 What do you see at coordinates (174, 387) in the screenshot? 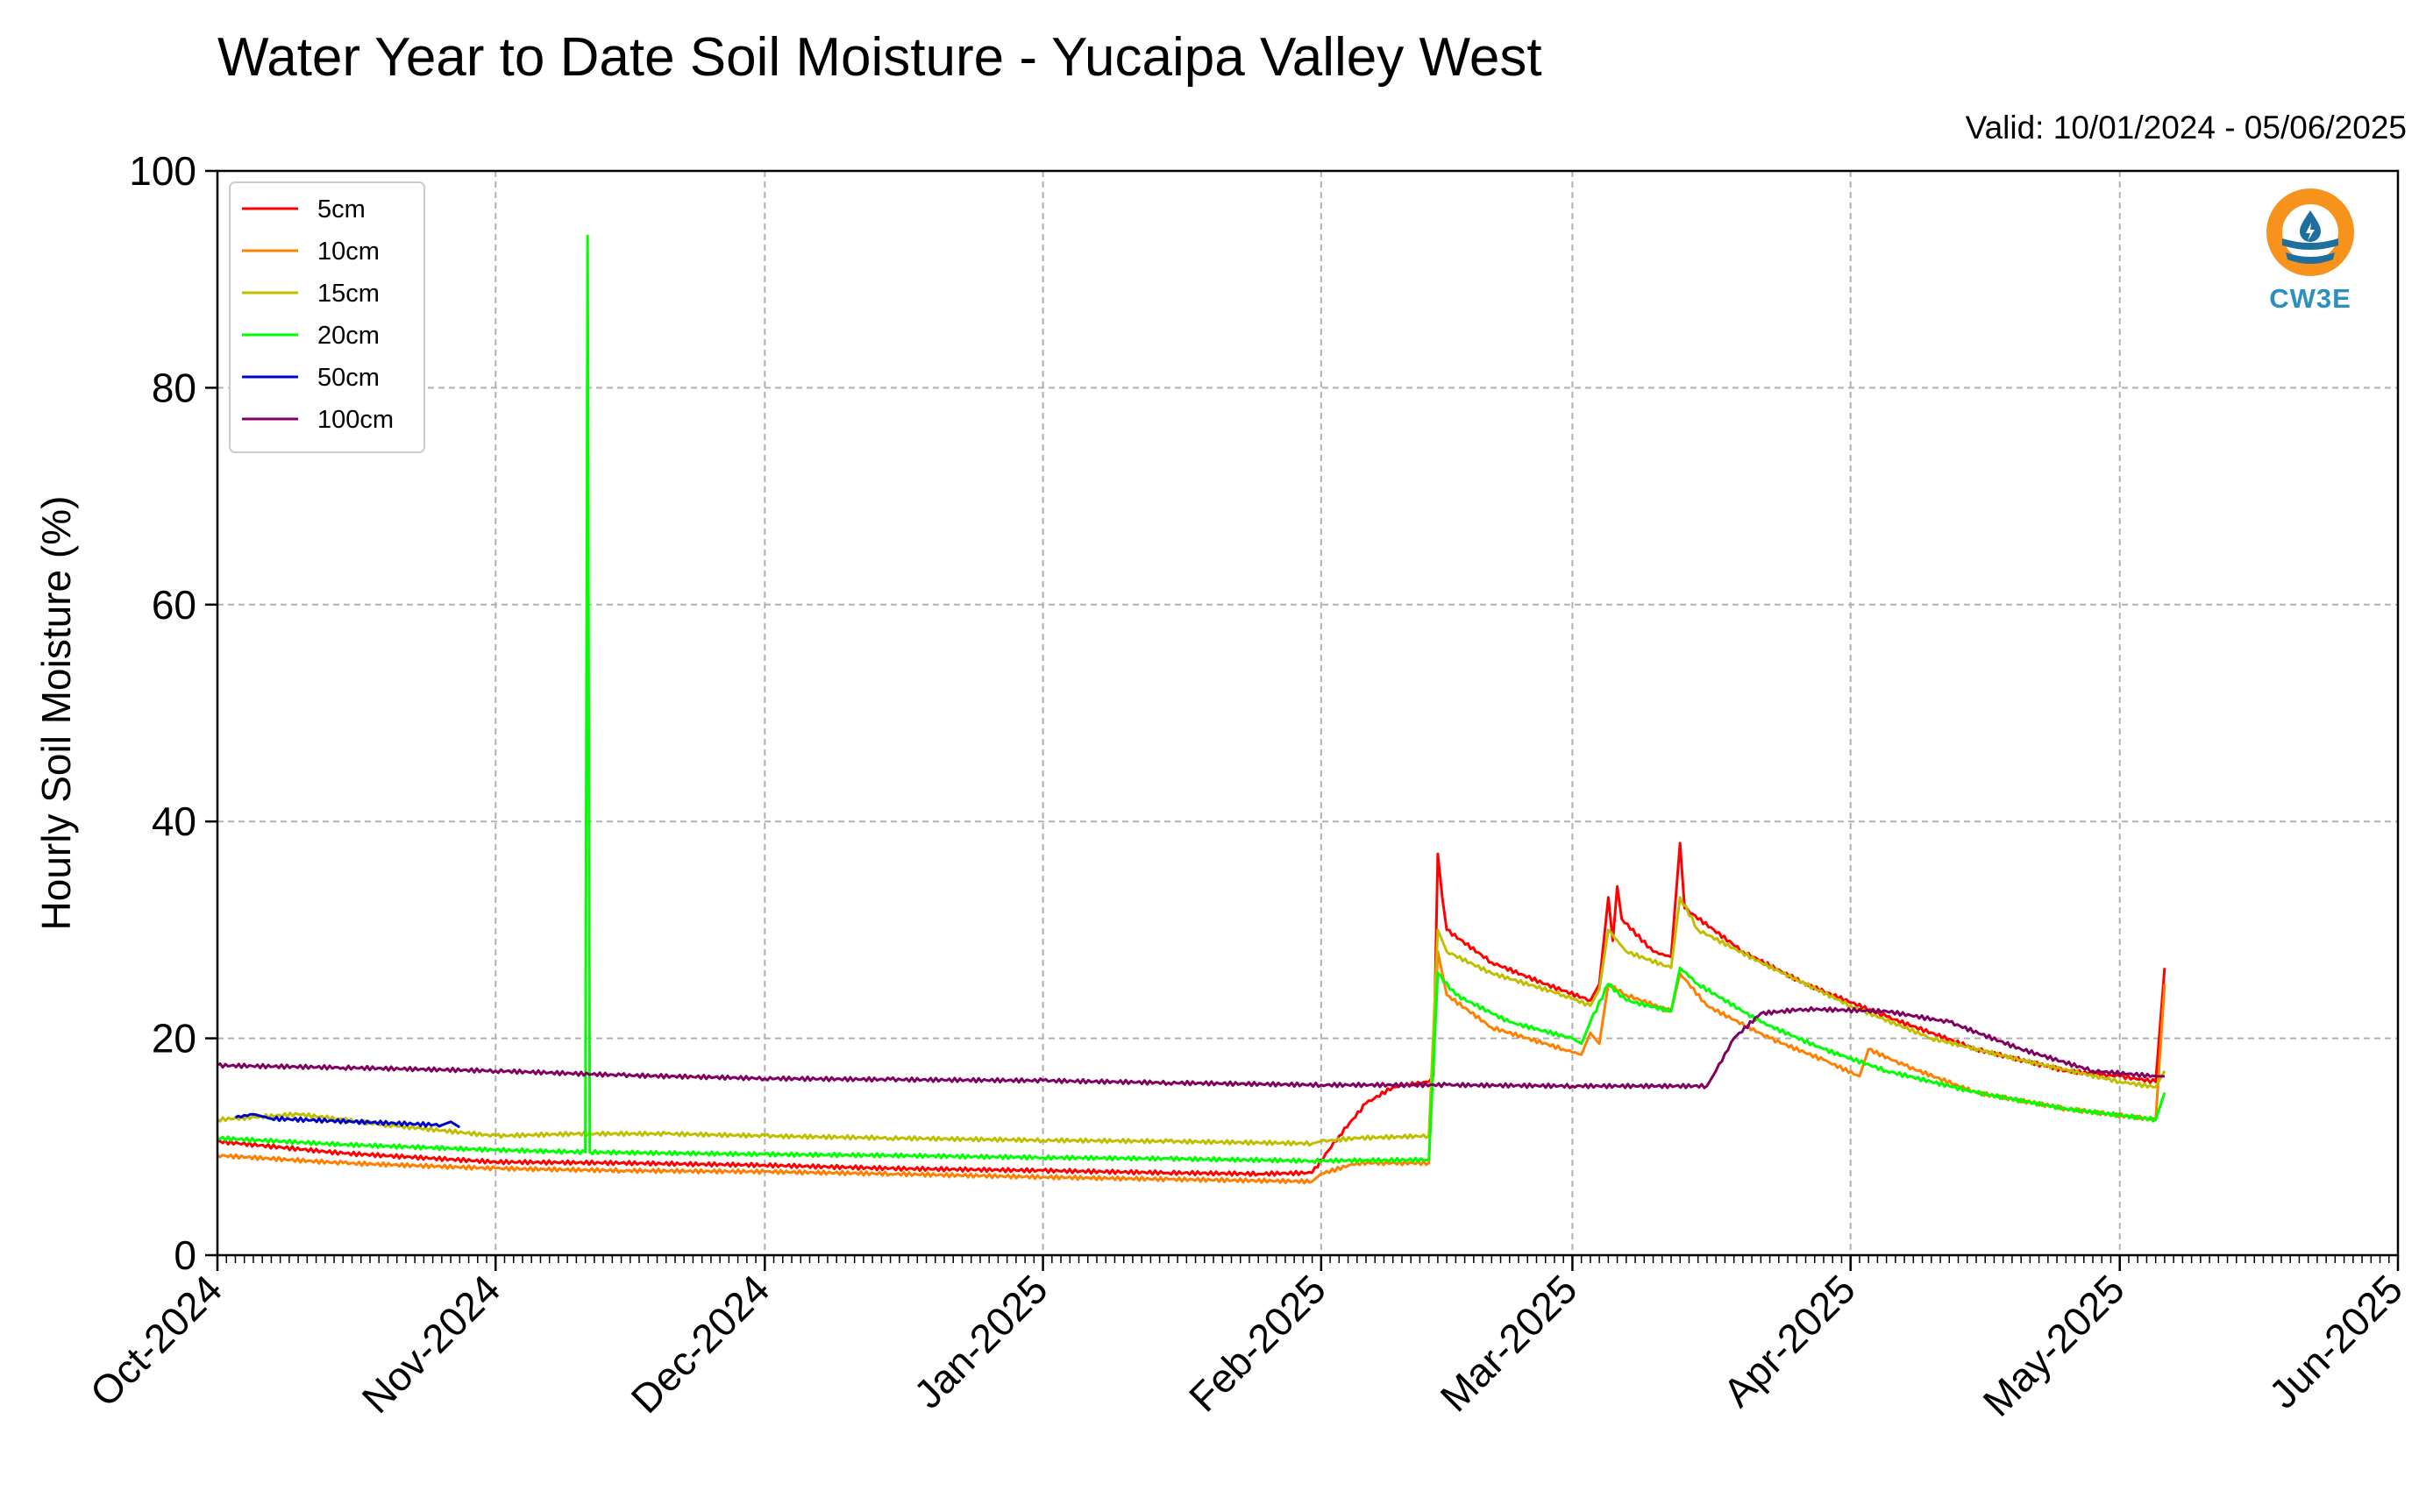
I see `y-tick-label: 80` at bounding box center [174, 387].